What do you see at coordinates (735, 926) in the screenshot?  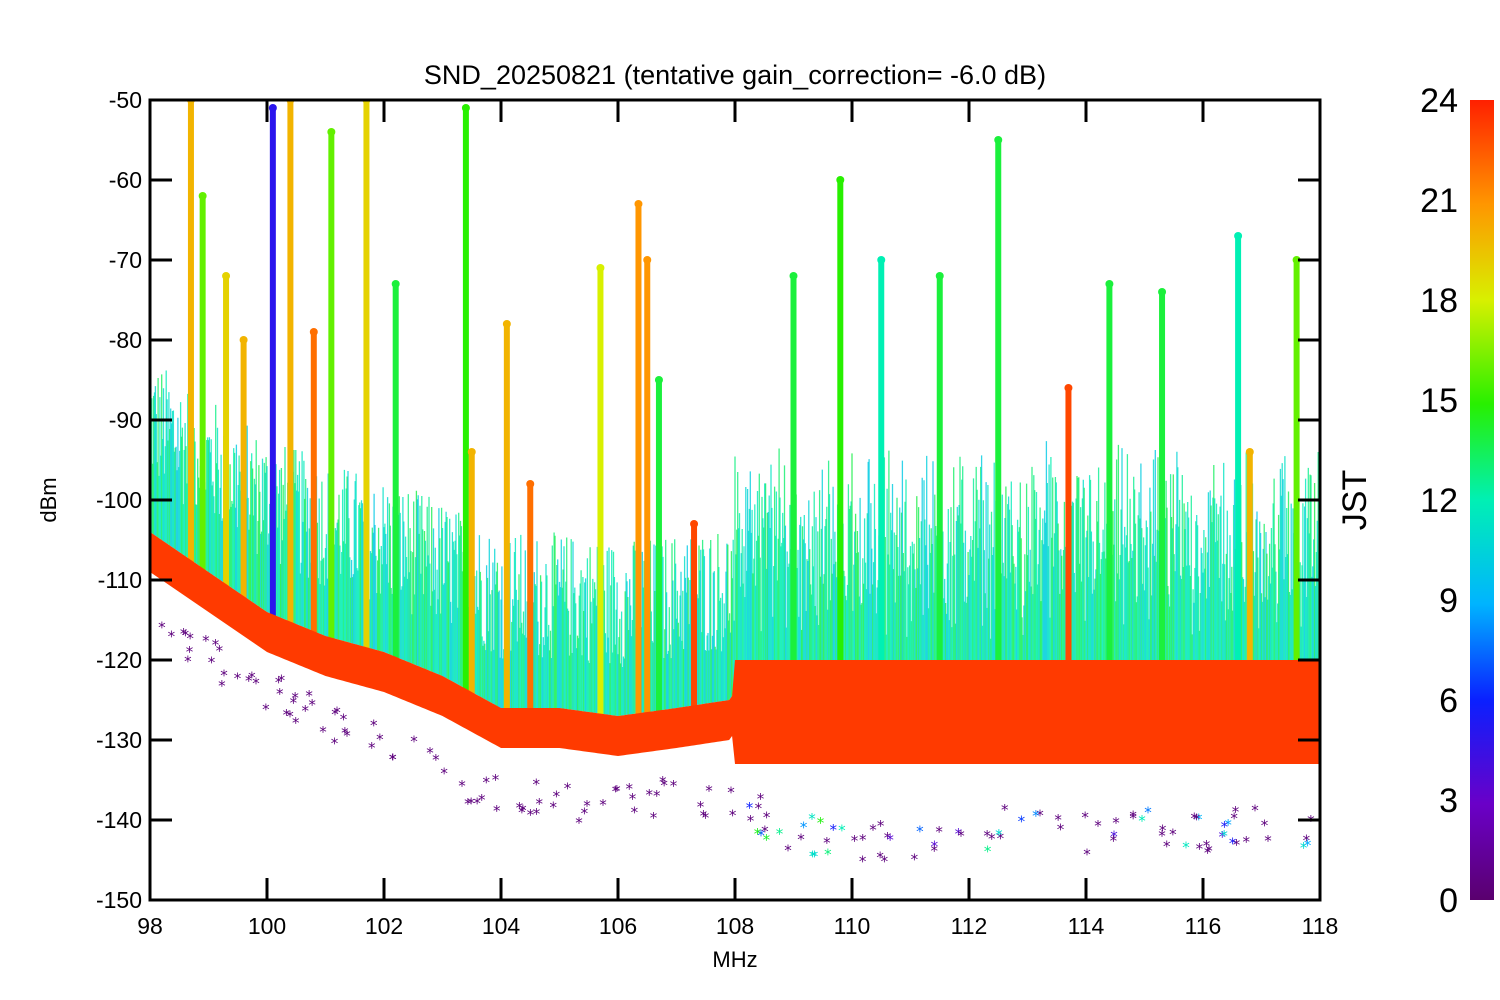 I see `x-tick-label: 108` at bounding box center [735, 926].